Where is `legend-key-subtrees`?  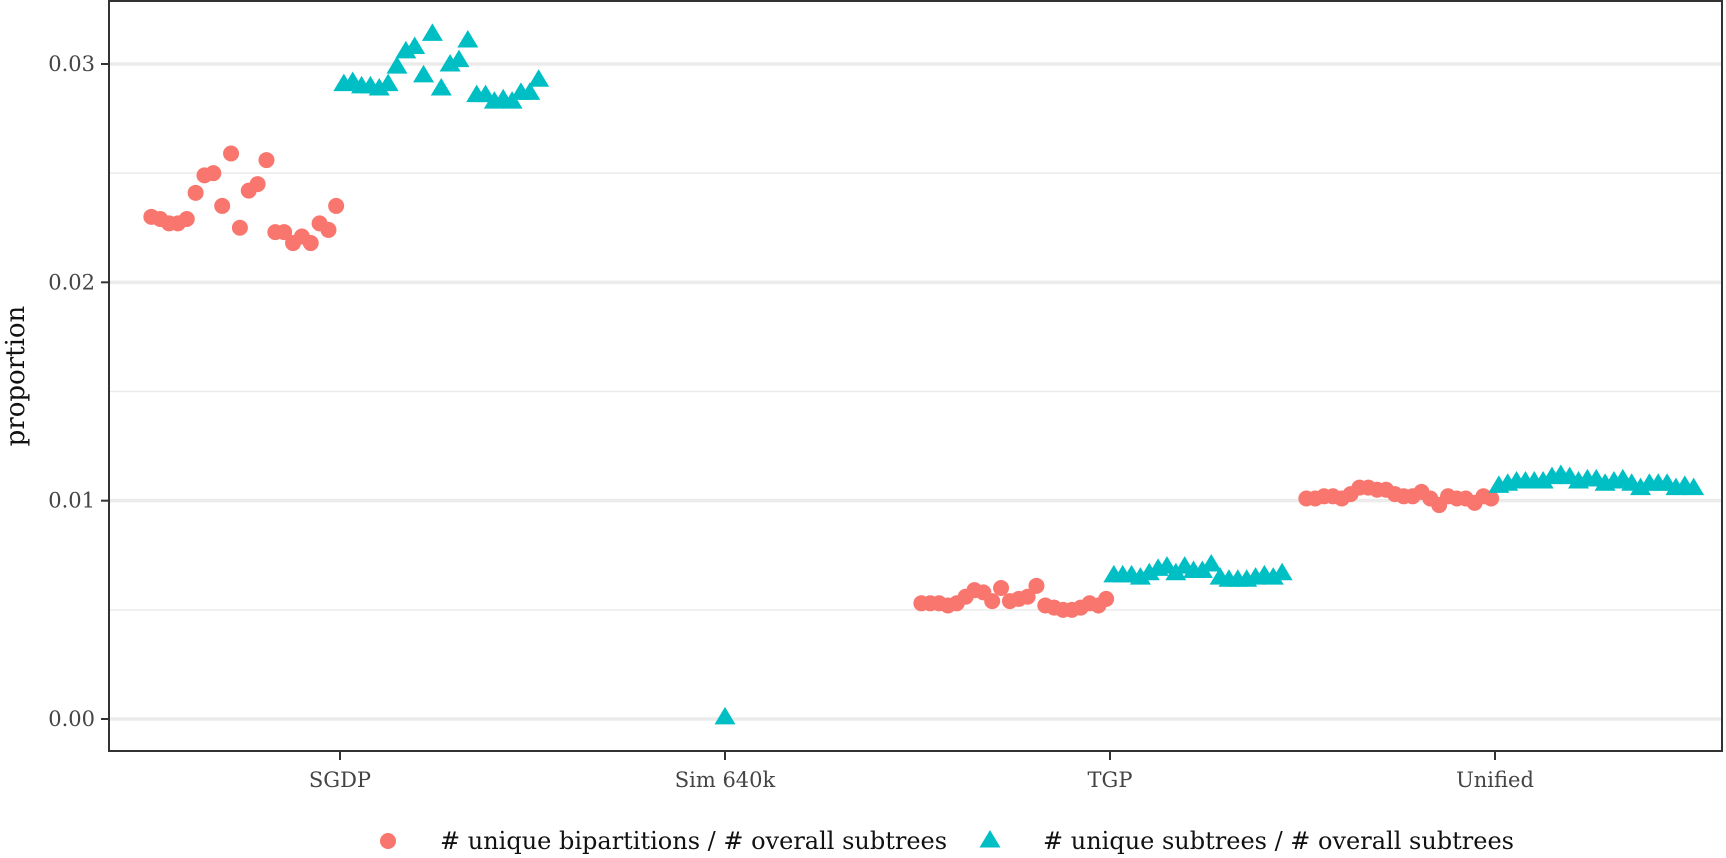 legend-key-subtrees is located at coordinates (990, 839).